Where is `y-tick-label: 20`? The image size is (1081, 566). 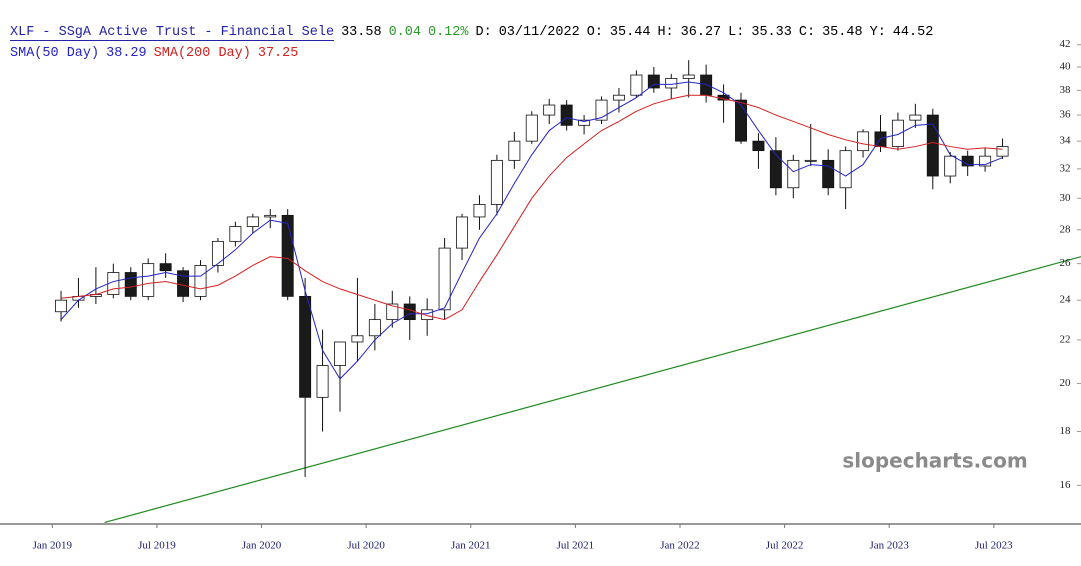
y-tick-label: 20 is located at coordinates (1066, 383).